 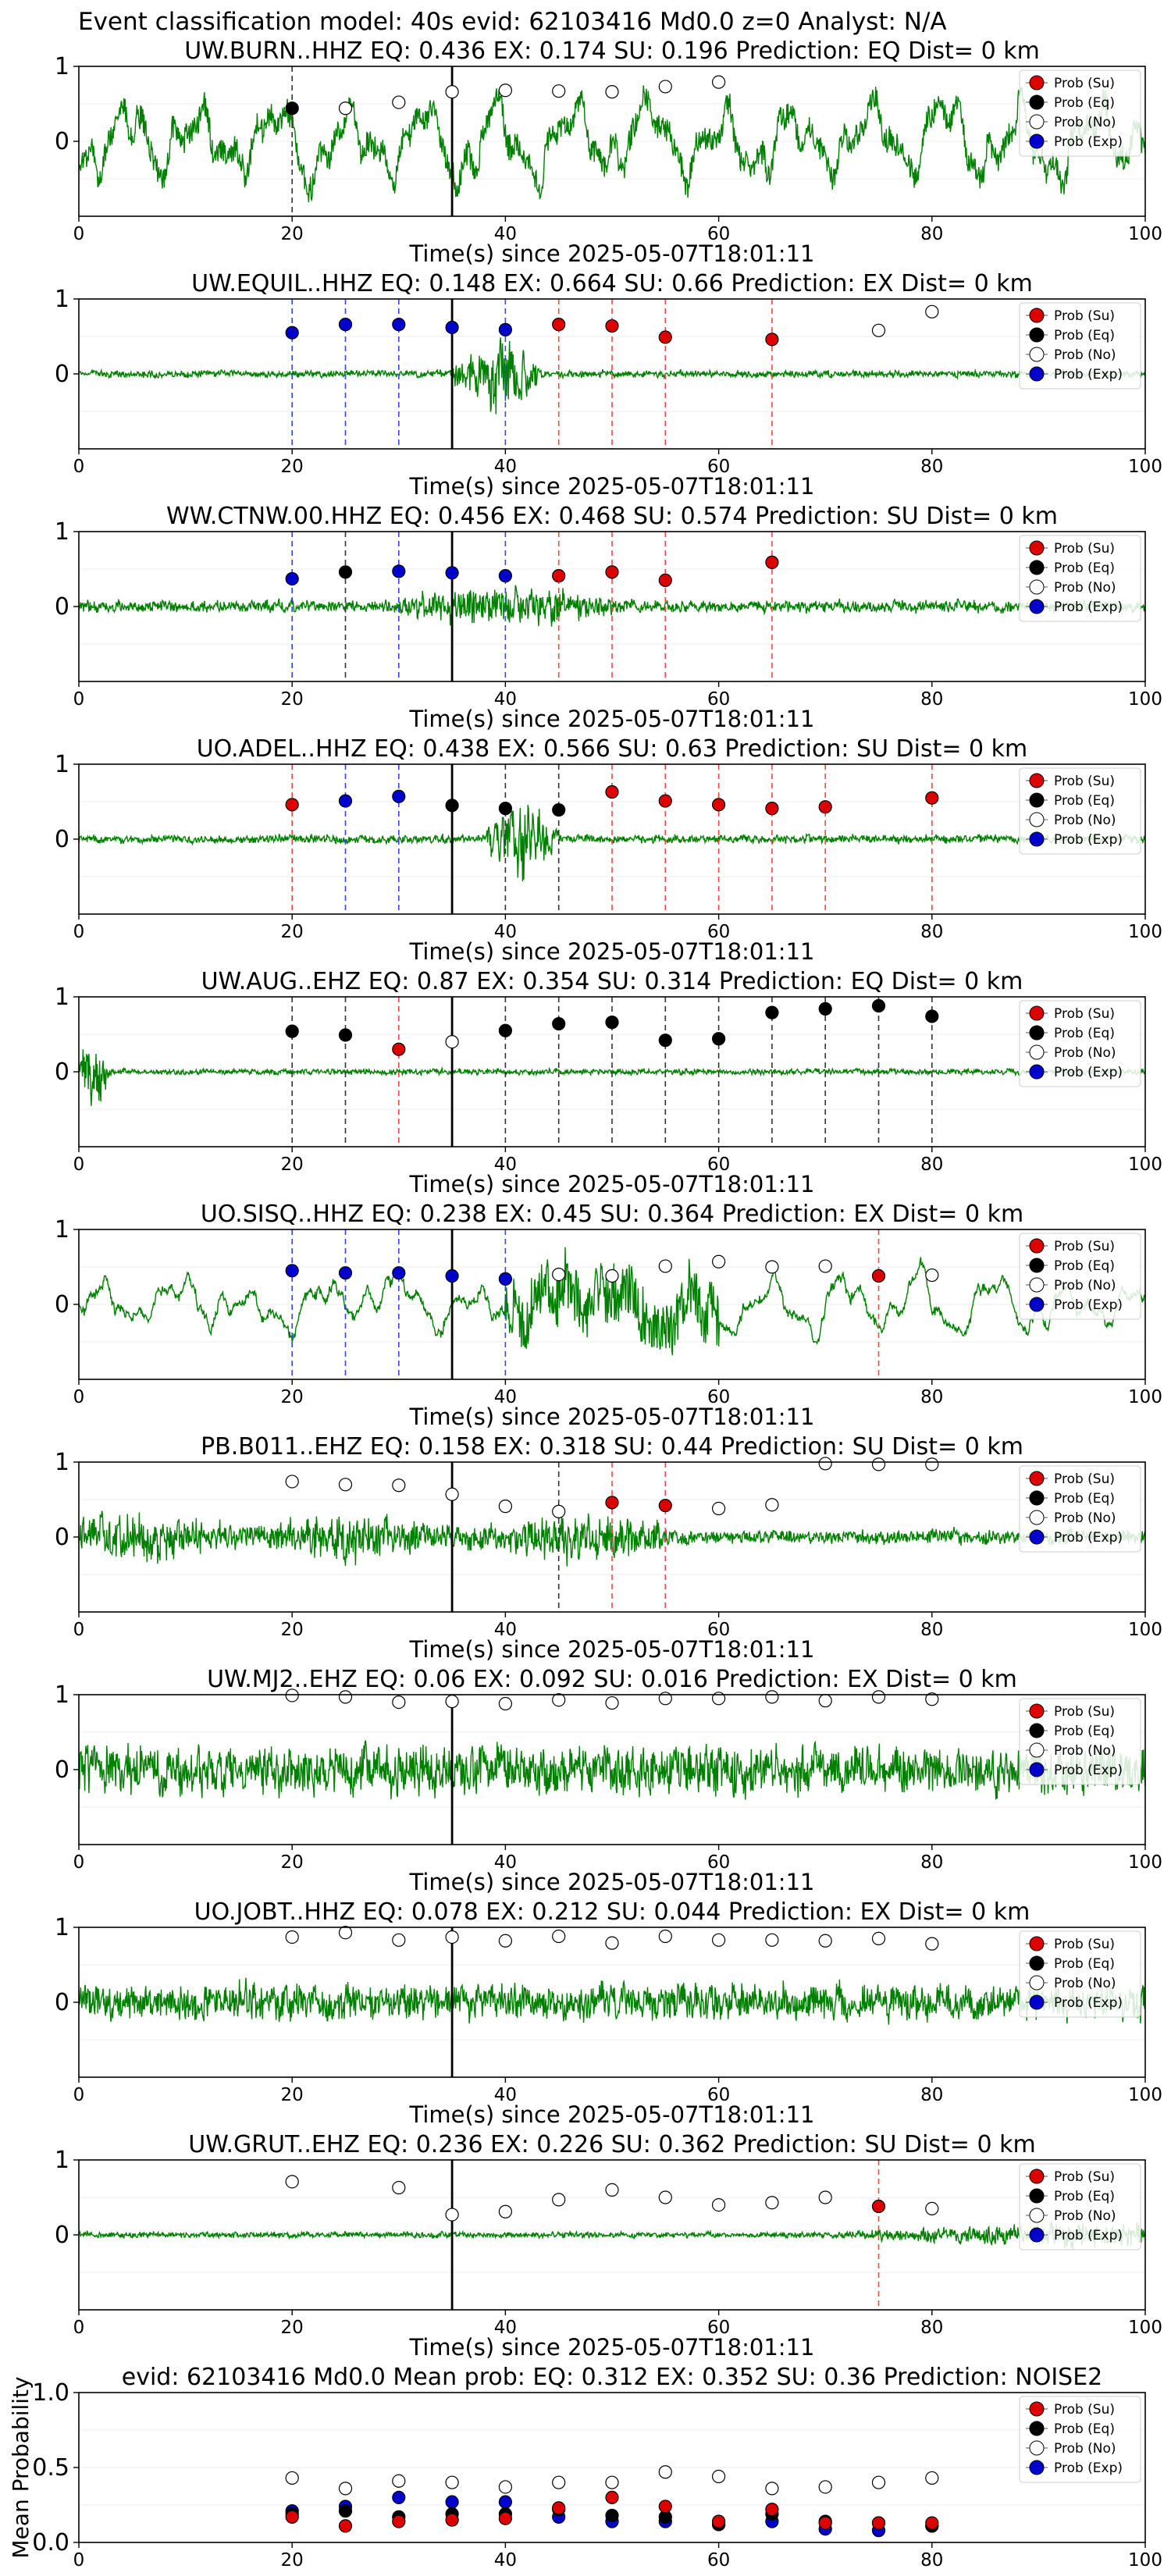 What do you see at coordinates (452, 2502) in the screenshot?
I see `mean-point-exp` at bounding box center [452, 2502].